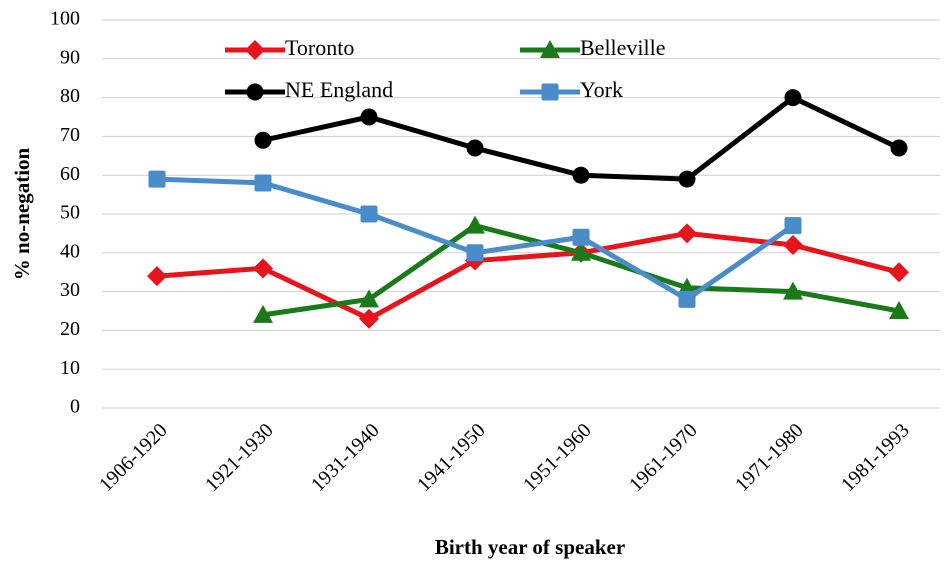 Image resolution: width=944 pixels, height=563 pixels. Describe the element at coordinates (530, 547) in the screenshot. I see `x-axis-title: Birth year of speaker` at that location.